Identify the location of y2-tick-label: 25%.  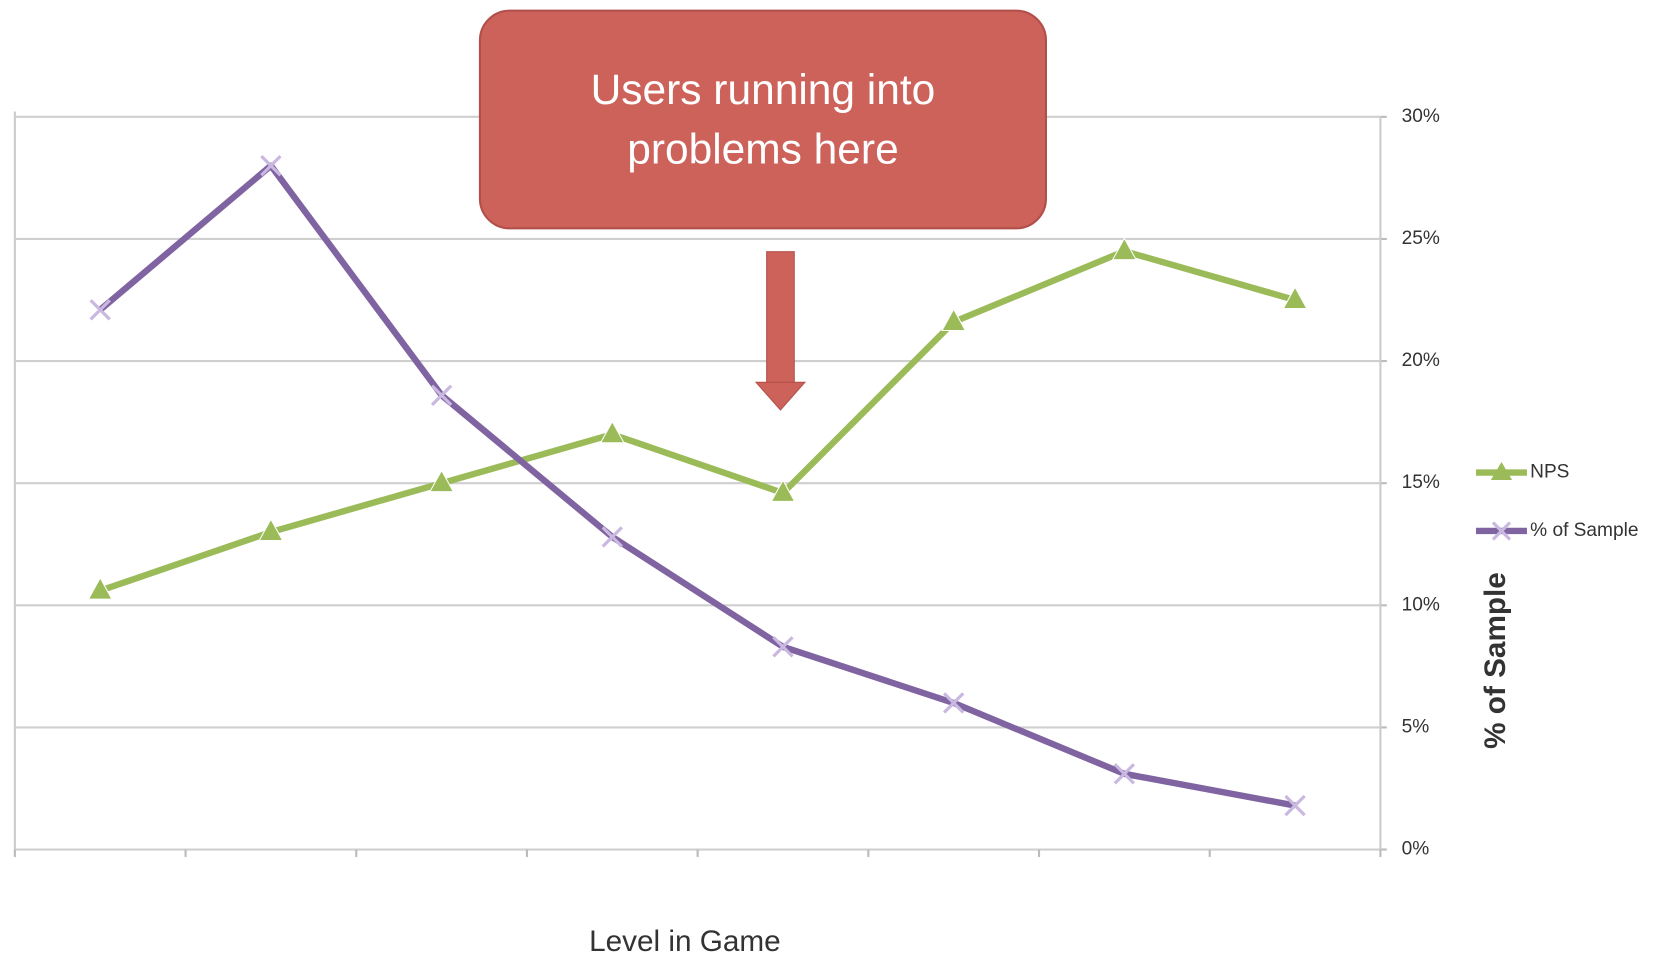
(1421, 238).